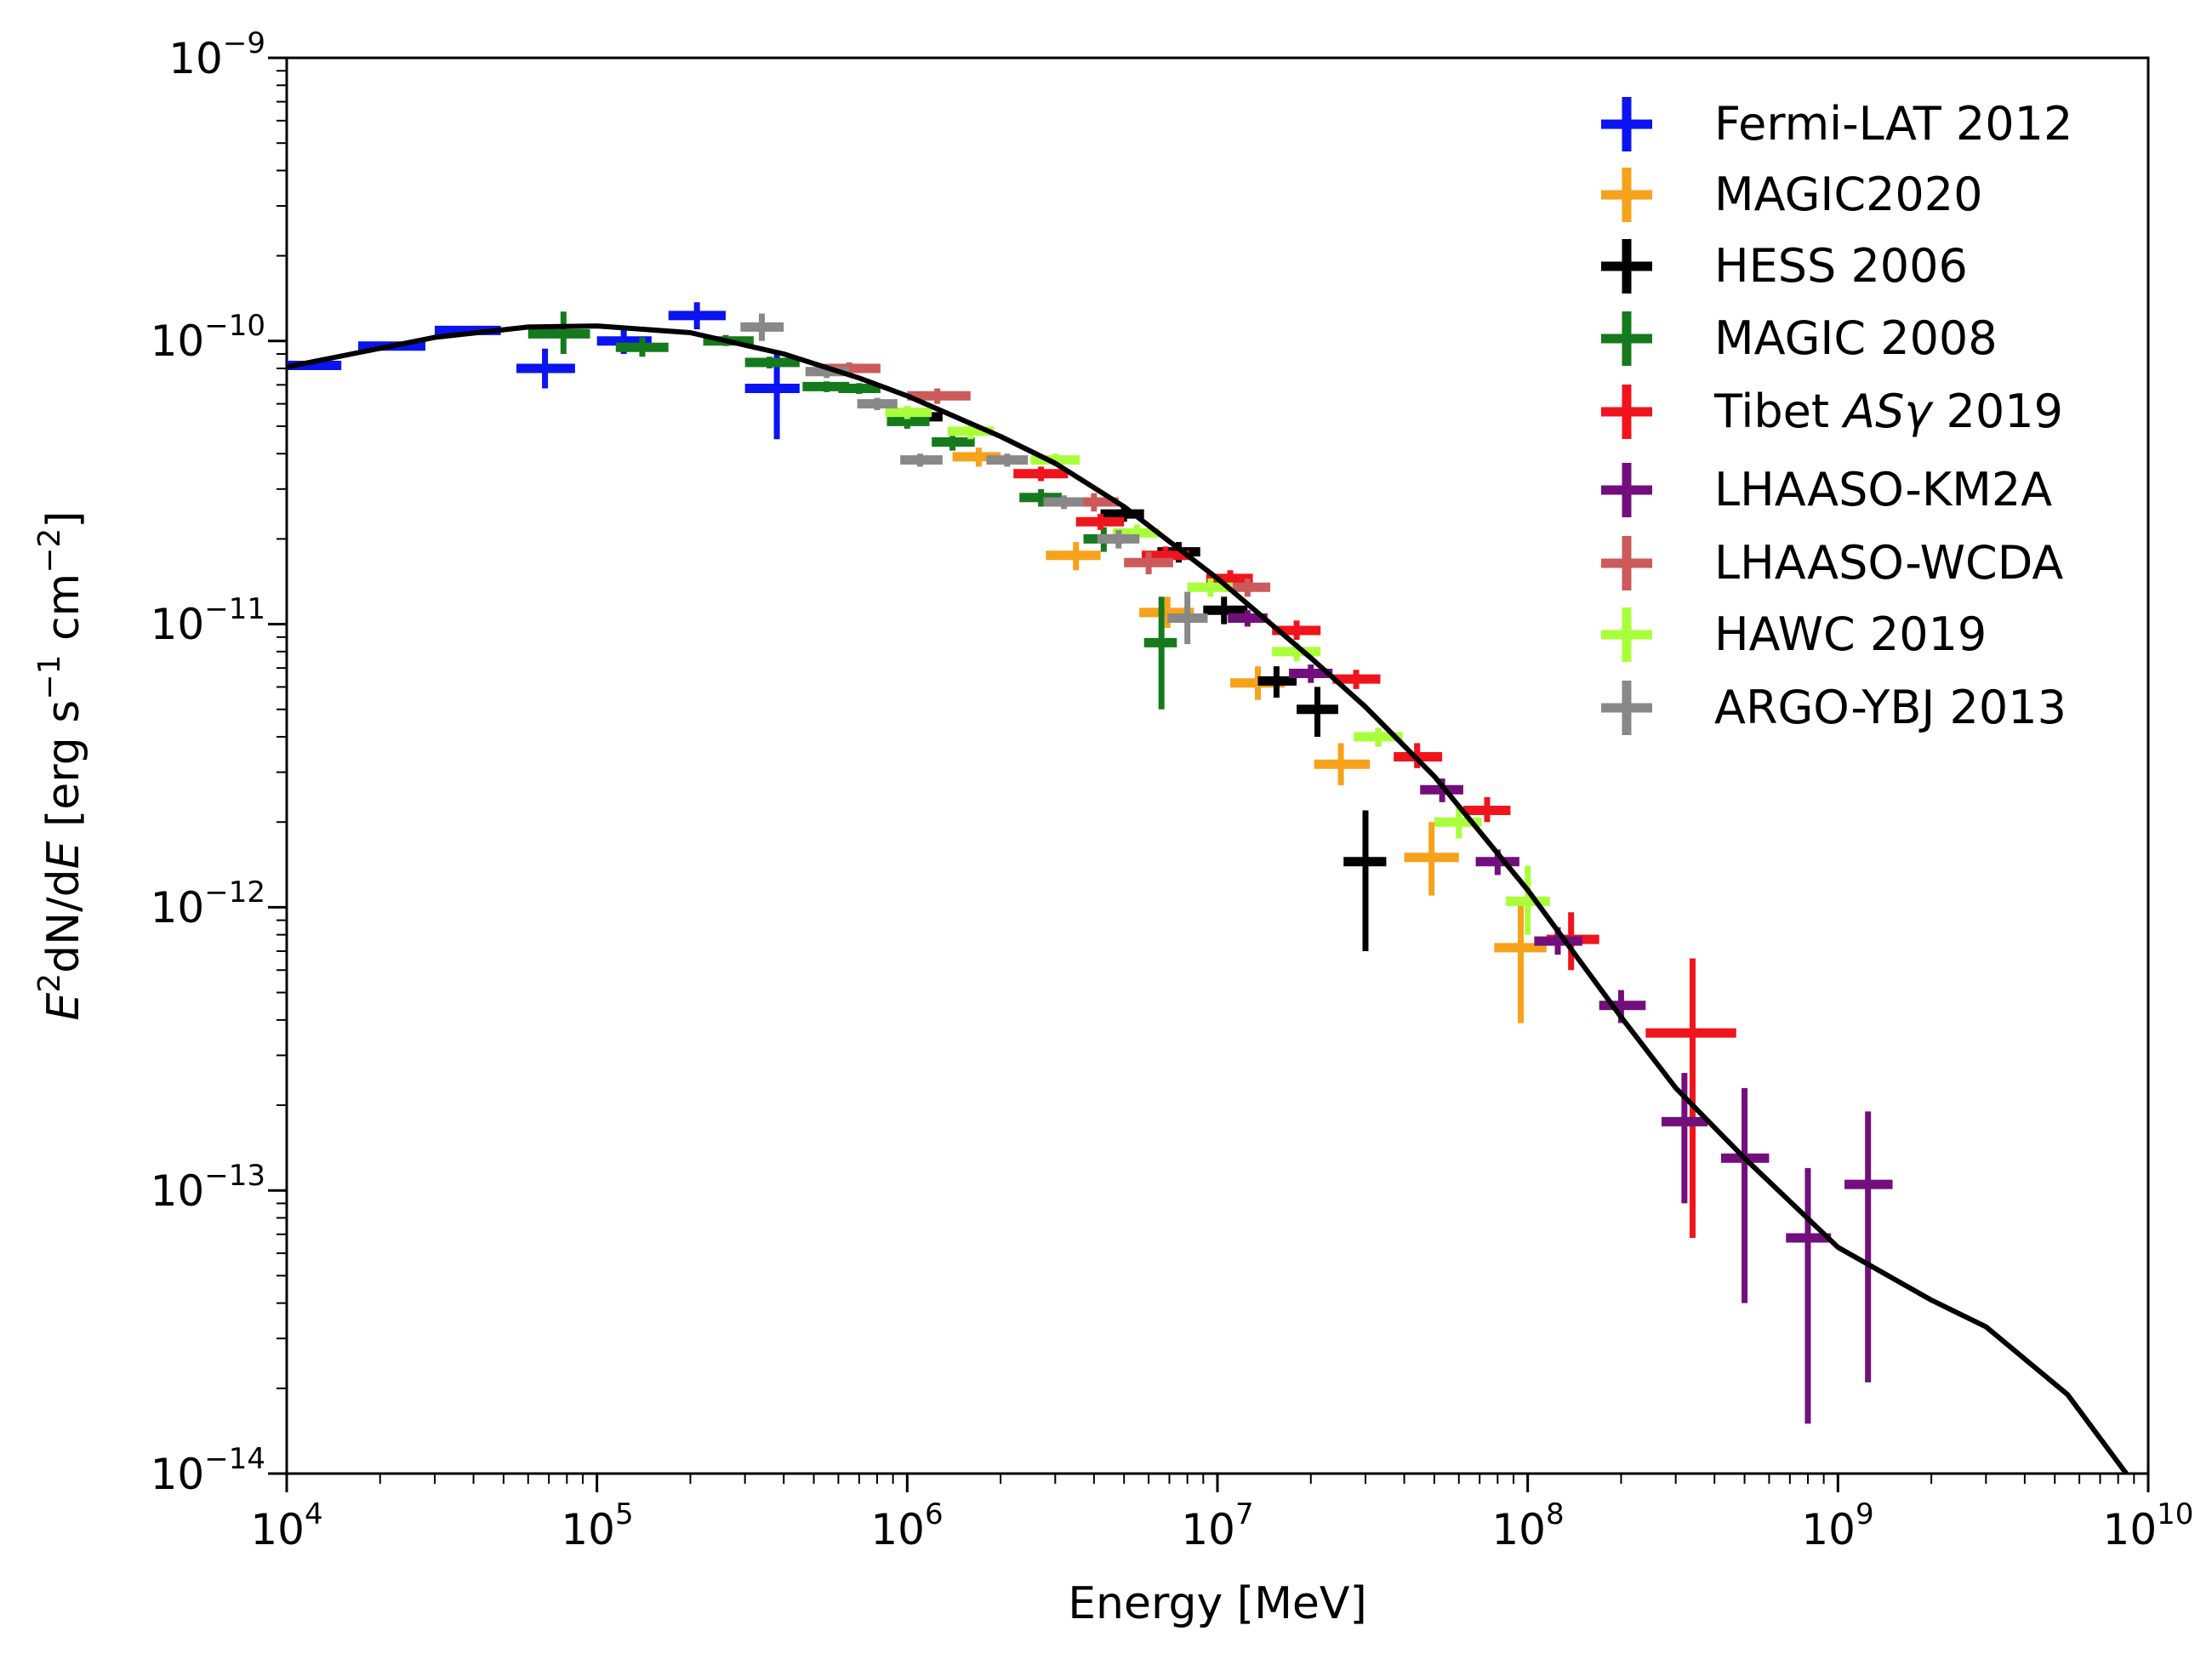 Image resolution: width=2212 pixels, height=1665 pixels. What do you see at coordinates (1893, 124) in the screenshot?
I see `legend-label: Fermi-LAT 2012` at bounding box center [1893, 124].